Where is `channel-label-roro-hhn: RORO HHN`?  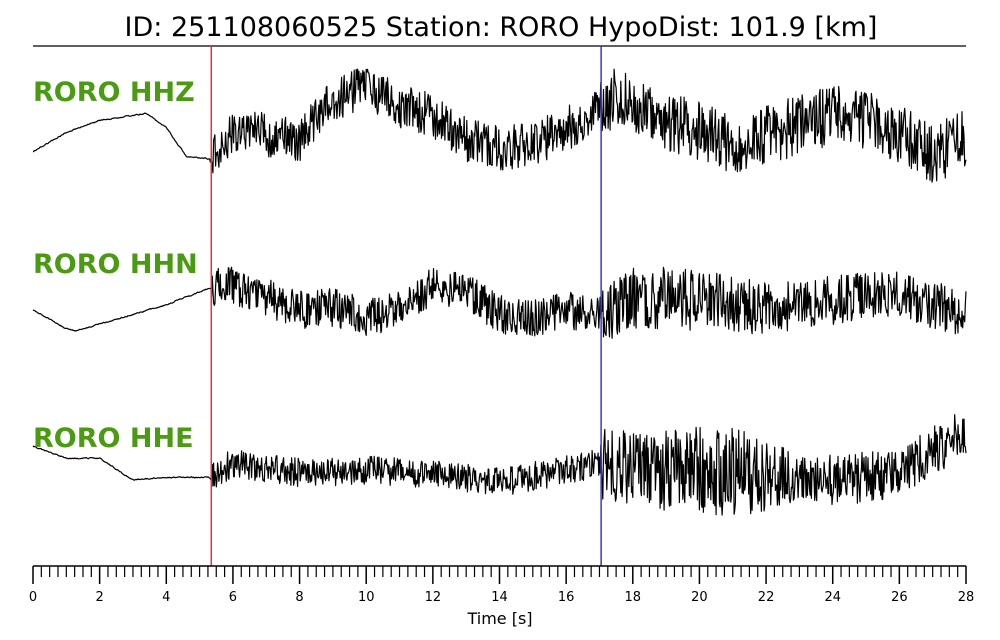
channel-label-roro-hhn: RORO HHN is located at coordinates (115, 264).